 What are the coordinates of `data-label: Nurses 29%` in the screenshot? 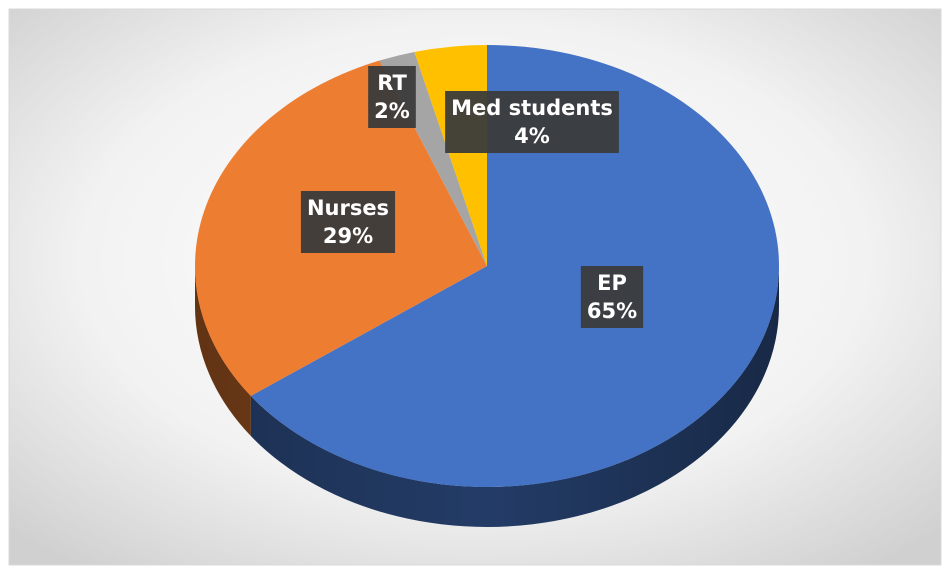 It's located at (348, 222).